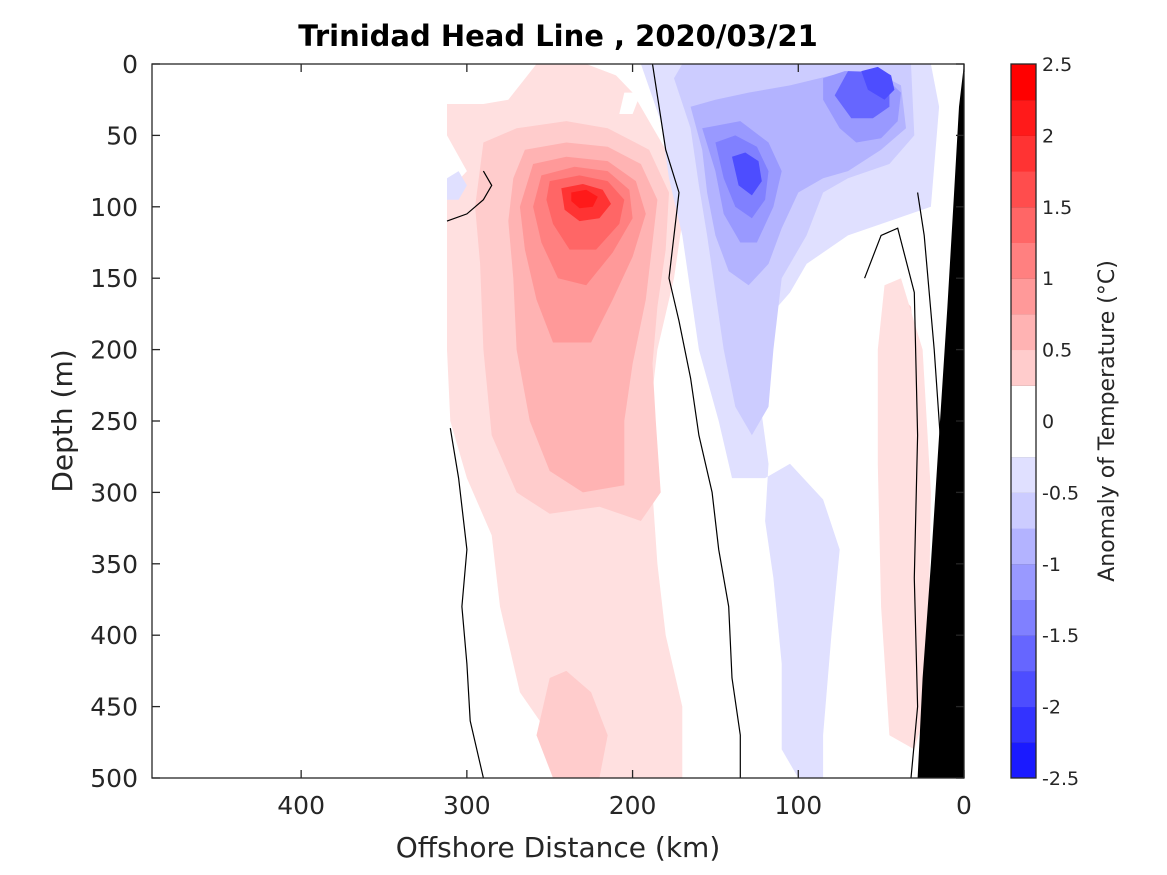 Image resolution: width=1167 pixels, height=875 pixels. I want to click on colorbar-frame, so click(1023, 421).